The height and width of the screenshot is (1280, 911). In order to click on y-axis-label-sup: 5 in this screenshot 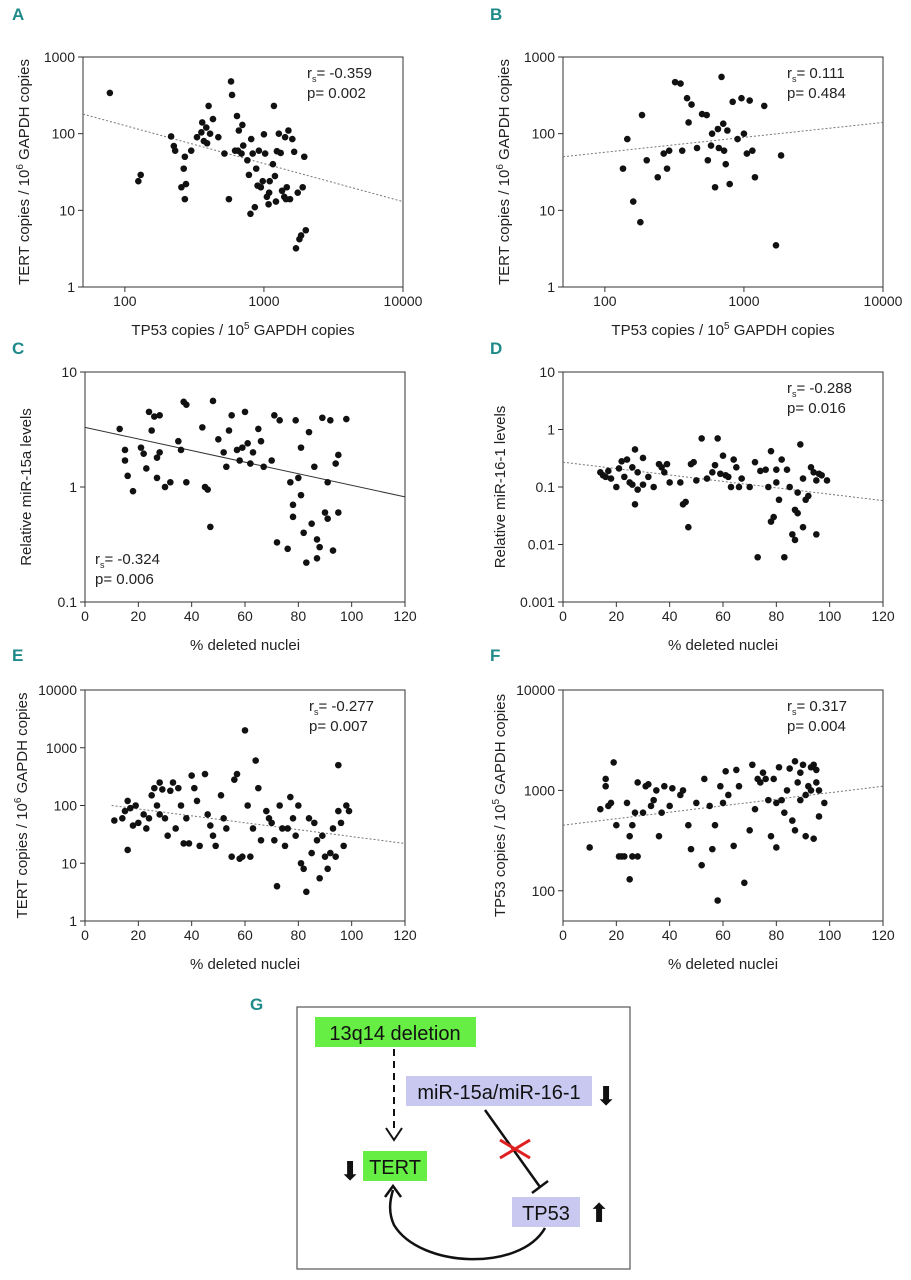, I will do `click(496, 802)`.